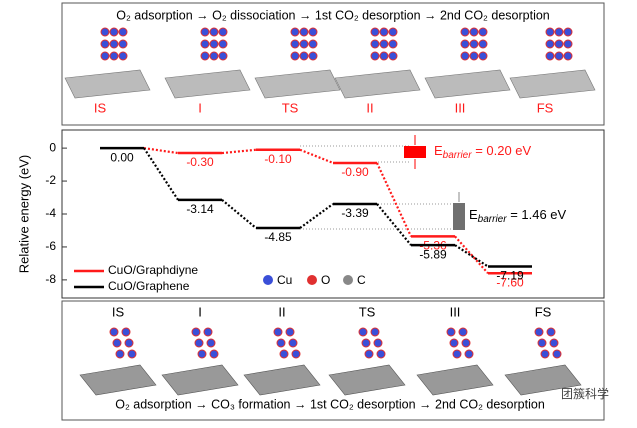 The height and width of the screenshot is (428, 637). Describe the element at coordinates (510, 282) in the screenshot. I see `value-label: -7.60` at that location.